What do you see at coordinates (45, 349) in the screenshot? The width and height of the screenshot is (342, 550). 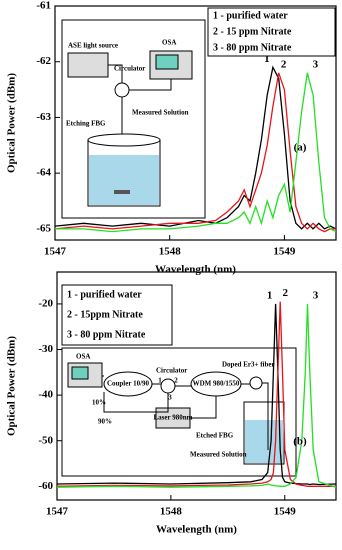 I see `y-tick-label: -30` at bounding box center [45, 349].